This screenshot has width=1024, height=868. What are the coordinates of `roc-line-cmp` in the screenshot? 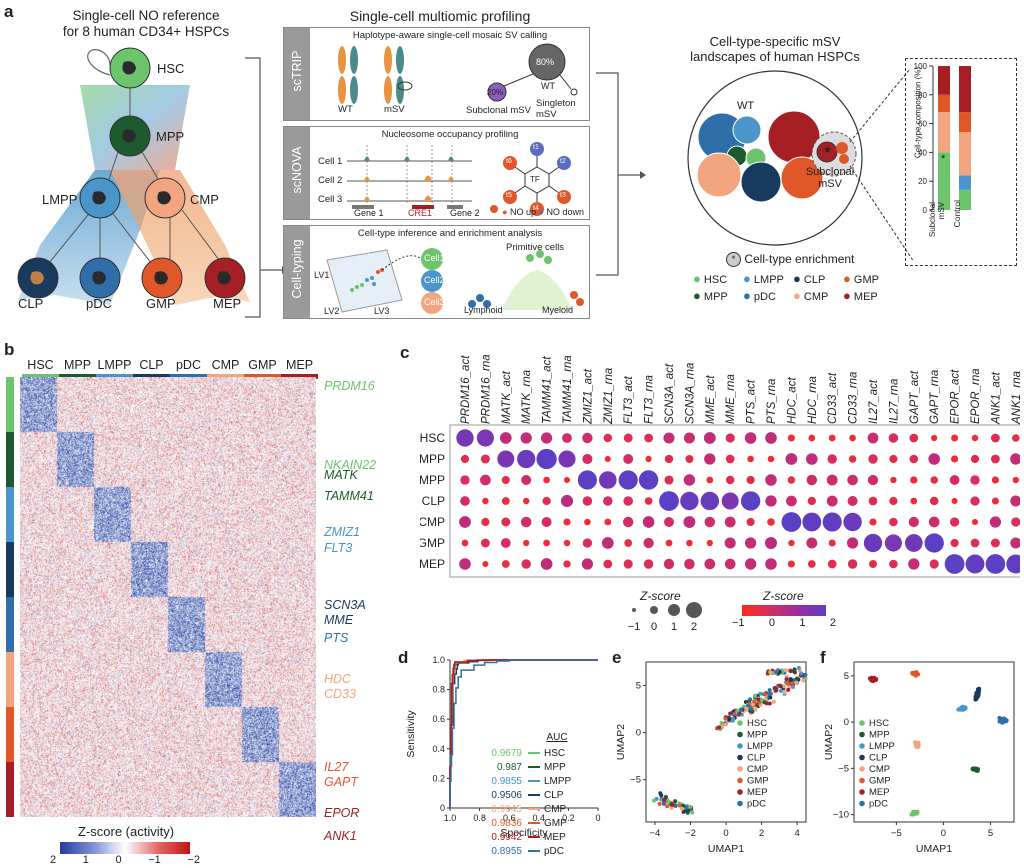 It's located at (523, 733).